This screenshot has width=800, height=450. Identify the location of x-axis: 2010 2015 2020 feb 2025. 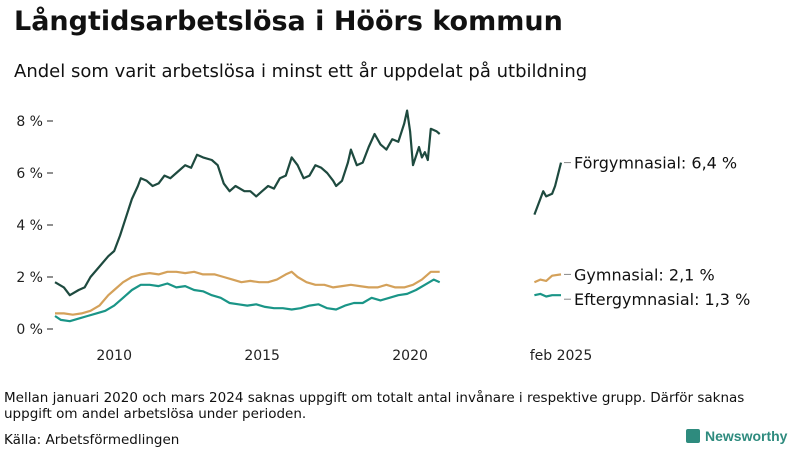
(344, 356).